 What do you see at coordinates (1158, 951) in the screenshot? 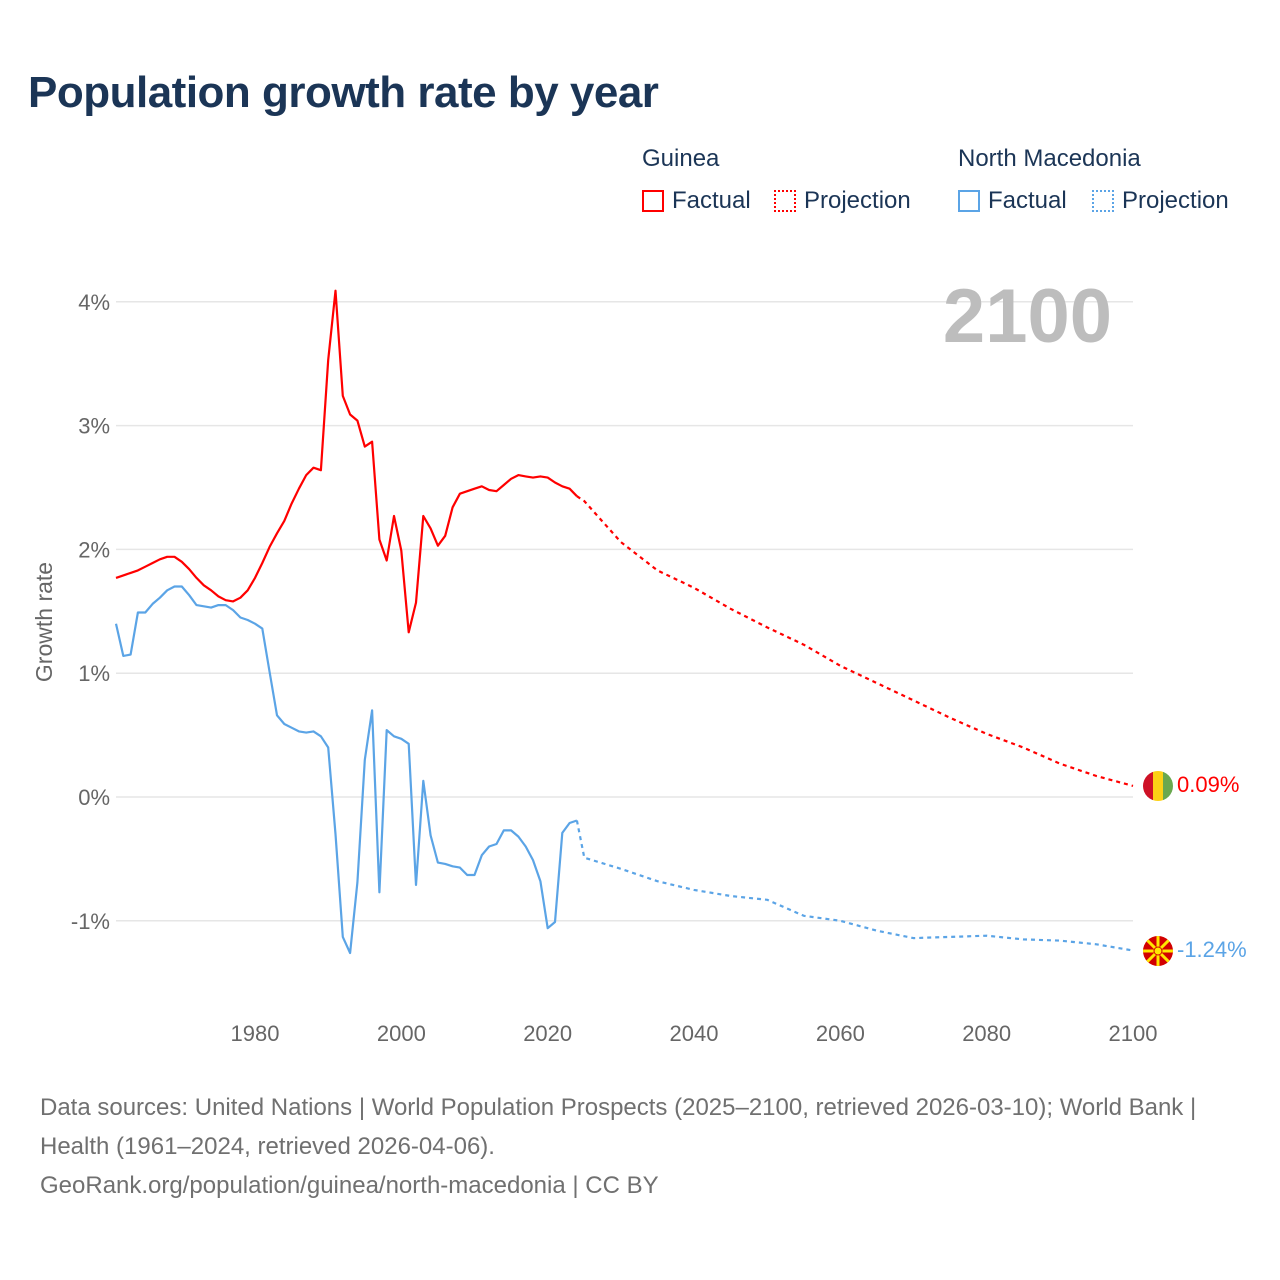
I see `north-macedonia-flag-icon` at bounding box center [1158, 951].